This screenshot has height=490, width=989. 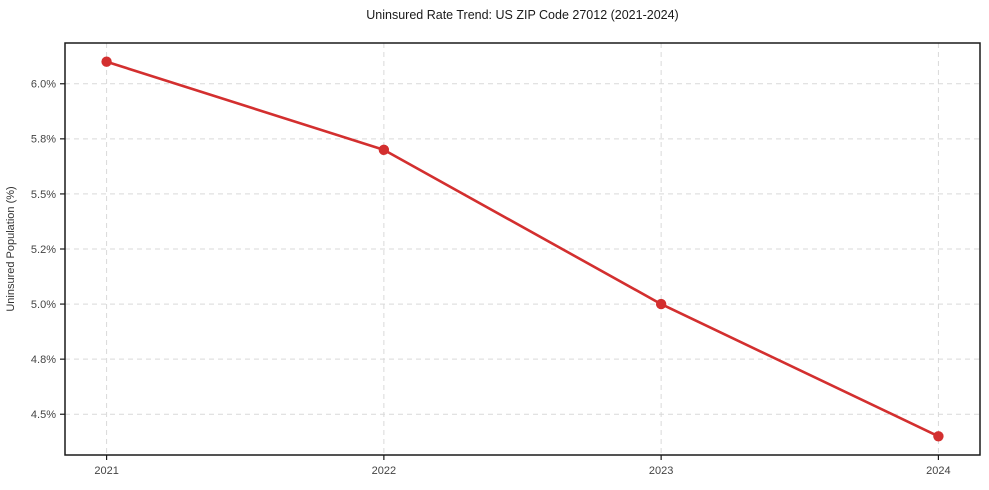 I want to click on x-tick-label: 2023, so click(x=661, y=471).